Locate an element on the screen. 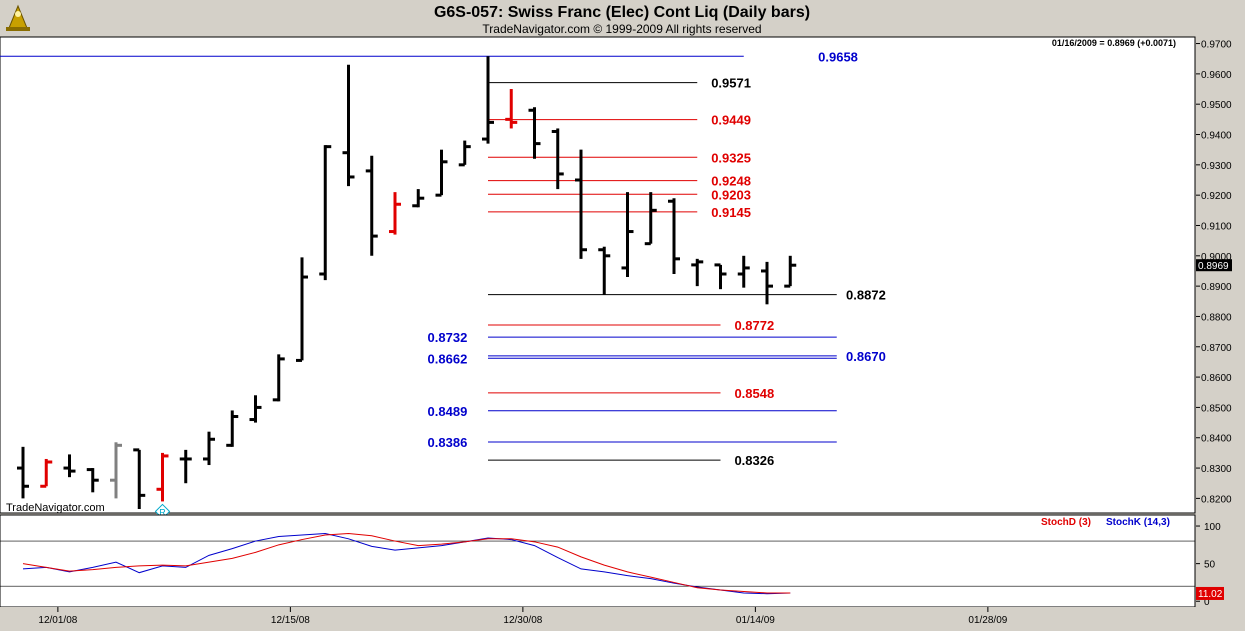  level-label: 0.9571 is located at coordinates (731, 83).